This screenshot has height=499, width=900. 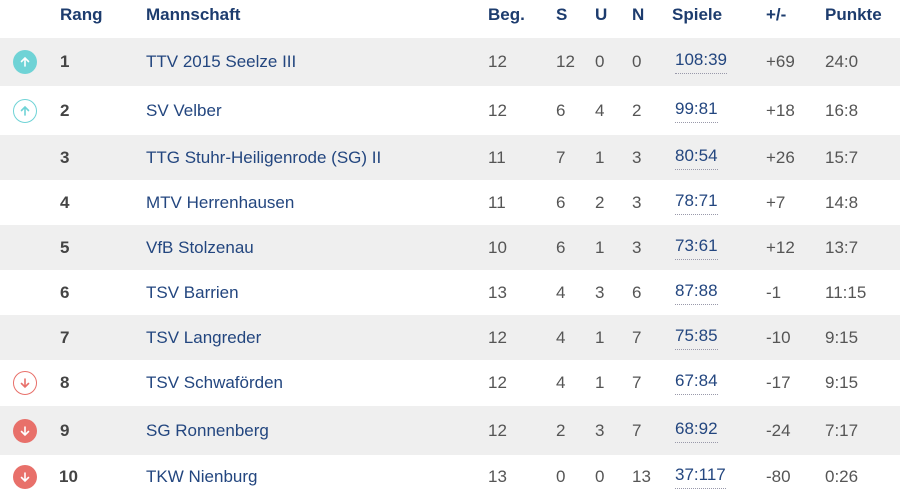 I want to click on arrow-up-icon, so click(x=25, y=62).